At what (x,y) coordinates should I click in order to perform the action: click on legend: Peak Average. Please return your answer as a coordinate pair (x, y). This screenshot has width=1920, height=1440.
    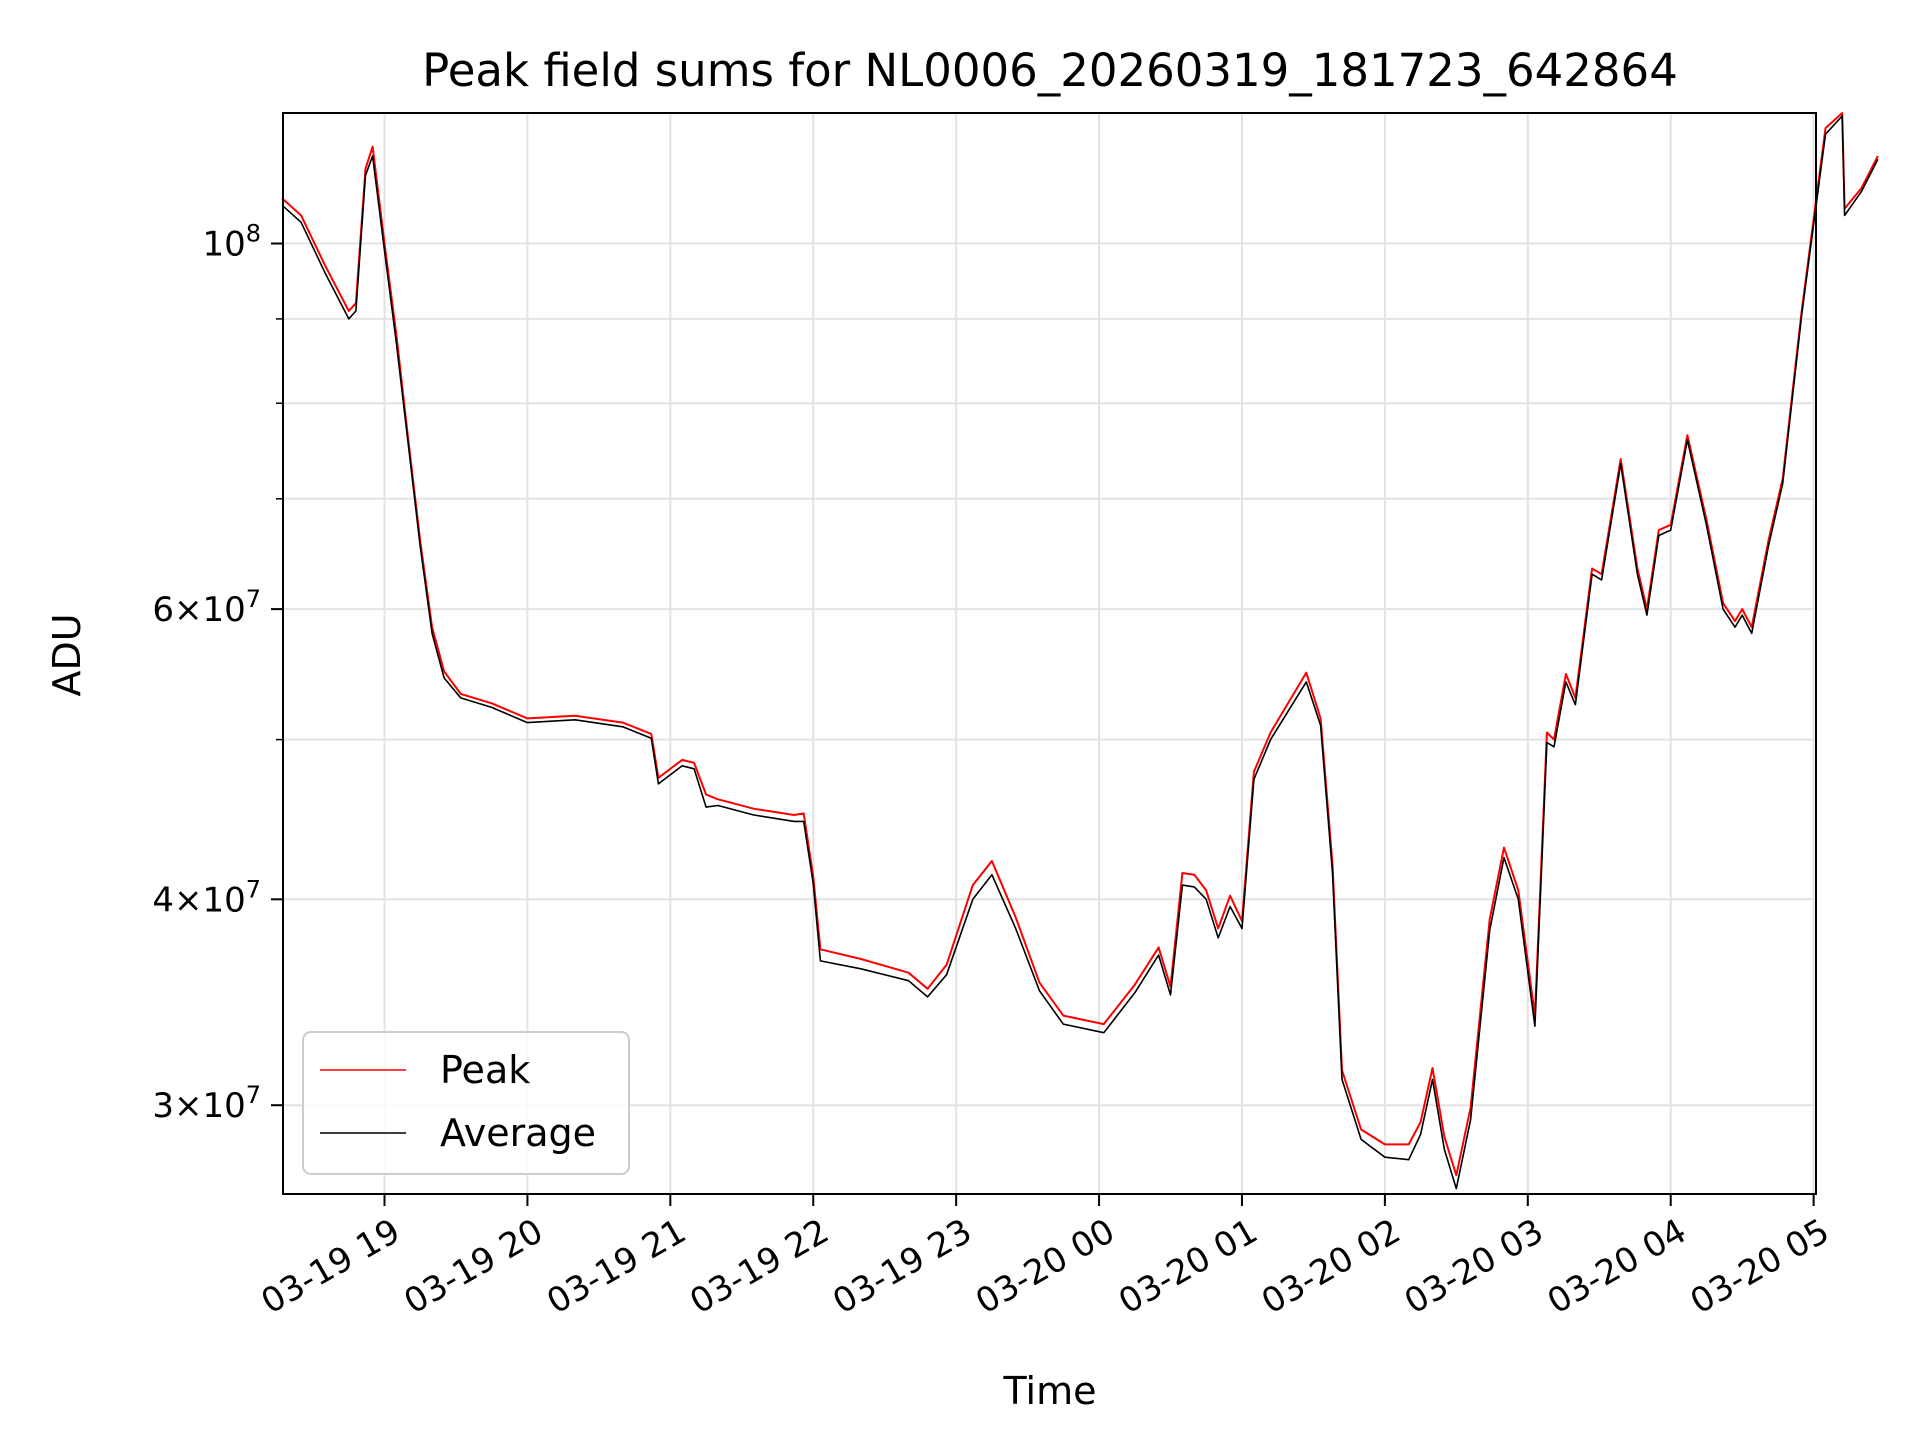
    Looking at the image, I should click on (466, 1103).